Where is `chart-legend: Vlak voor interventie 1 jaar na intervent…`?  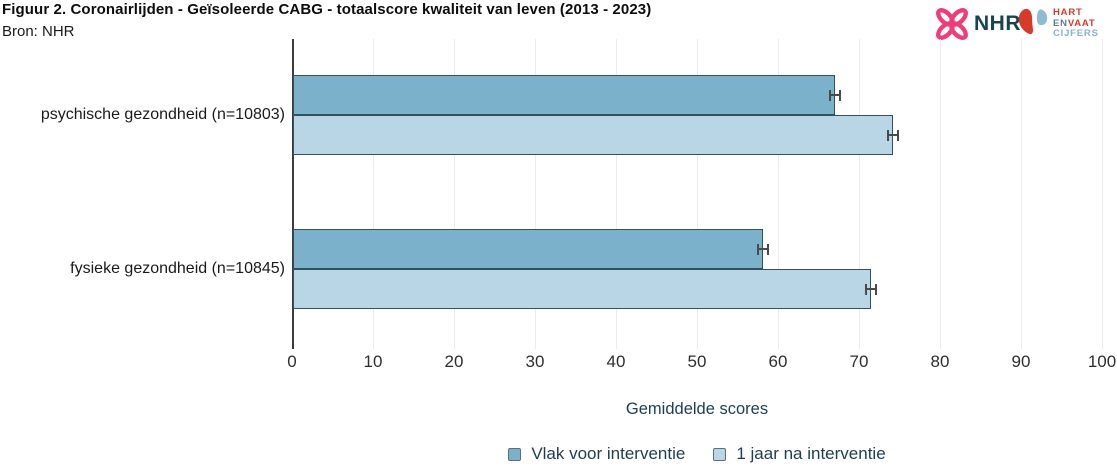 chart-legend: Vlak voor interventie 1 jaar na intervent… is located at coordinates (697, 454).